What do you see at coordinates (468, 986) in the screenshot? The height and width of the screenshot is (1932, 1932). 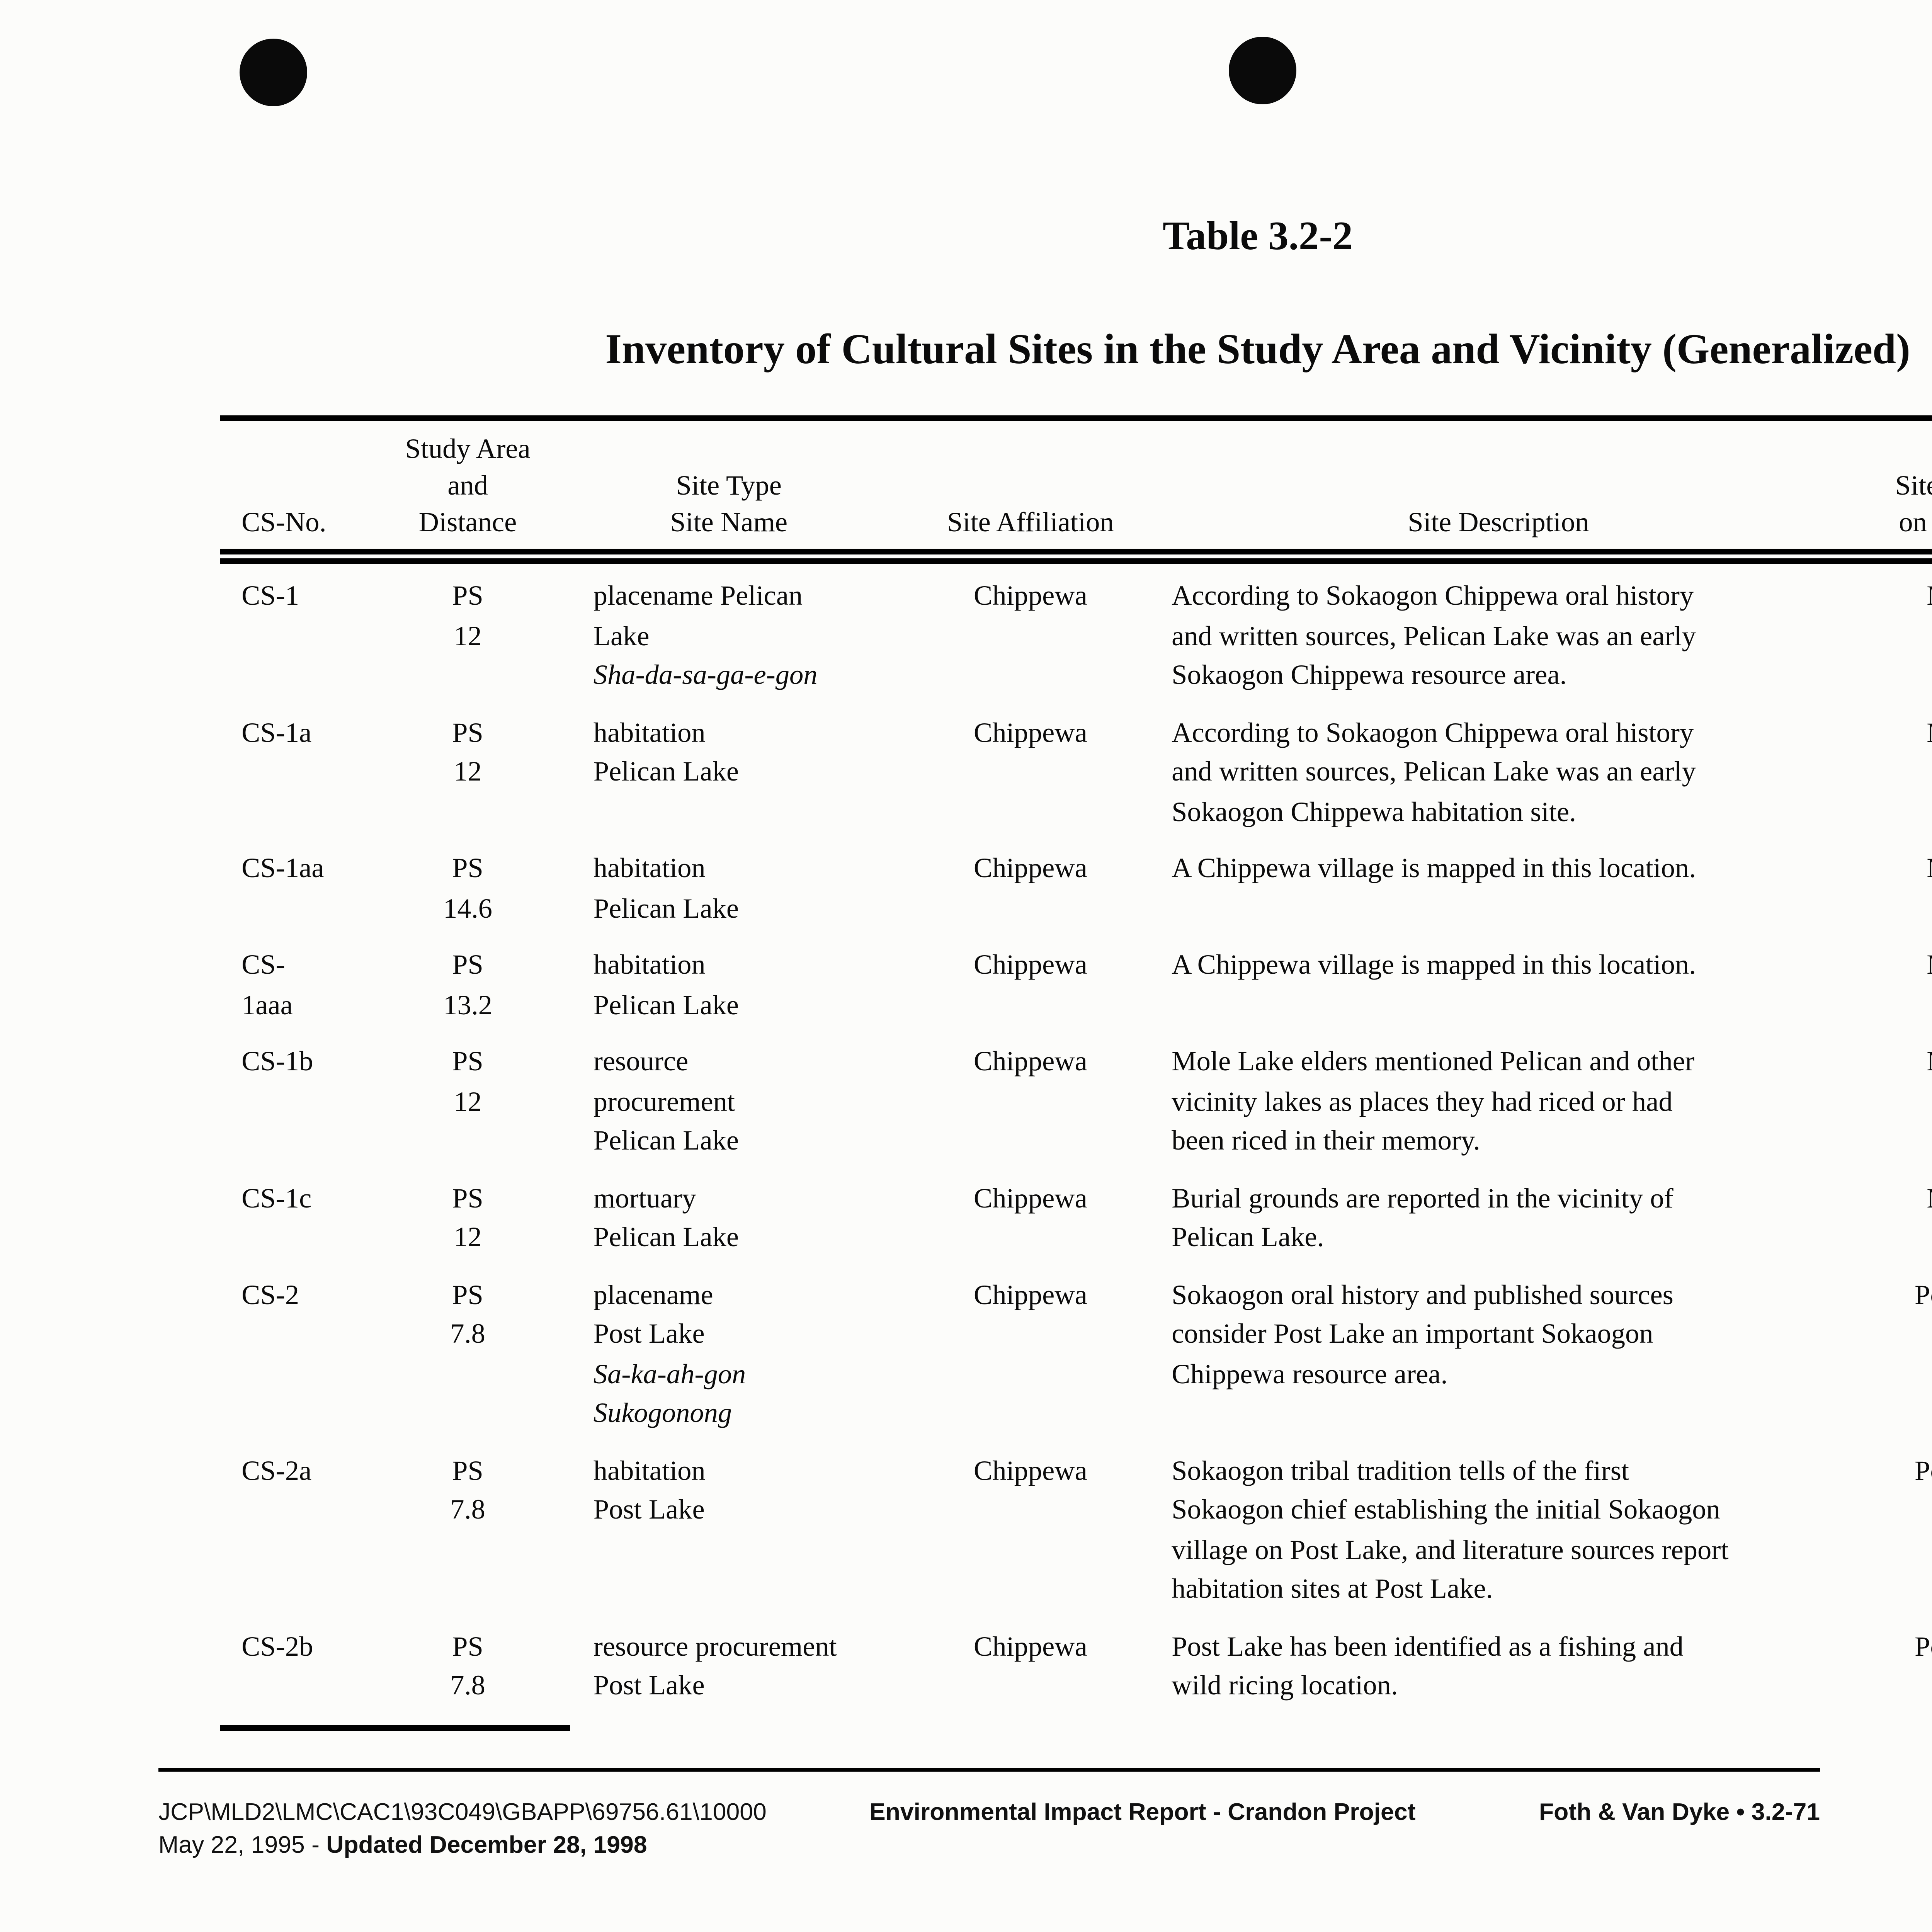 I see `cell-study-area-distance: PS 13.2` at bounding box center [468, 986].